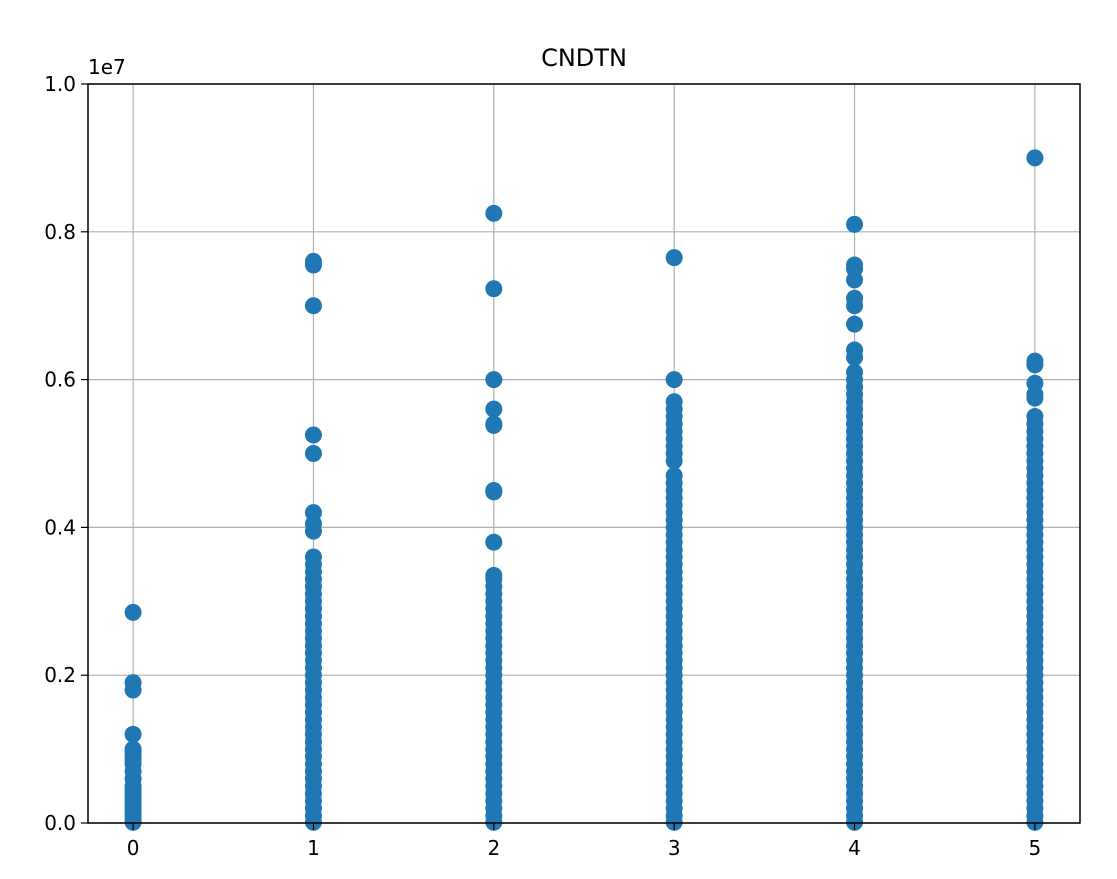  What do you see at coordinates (60, 823) in the screenshot?
I see `y-tick-label: 0.0` at bounding box center [60, 823].